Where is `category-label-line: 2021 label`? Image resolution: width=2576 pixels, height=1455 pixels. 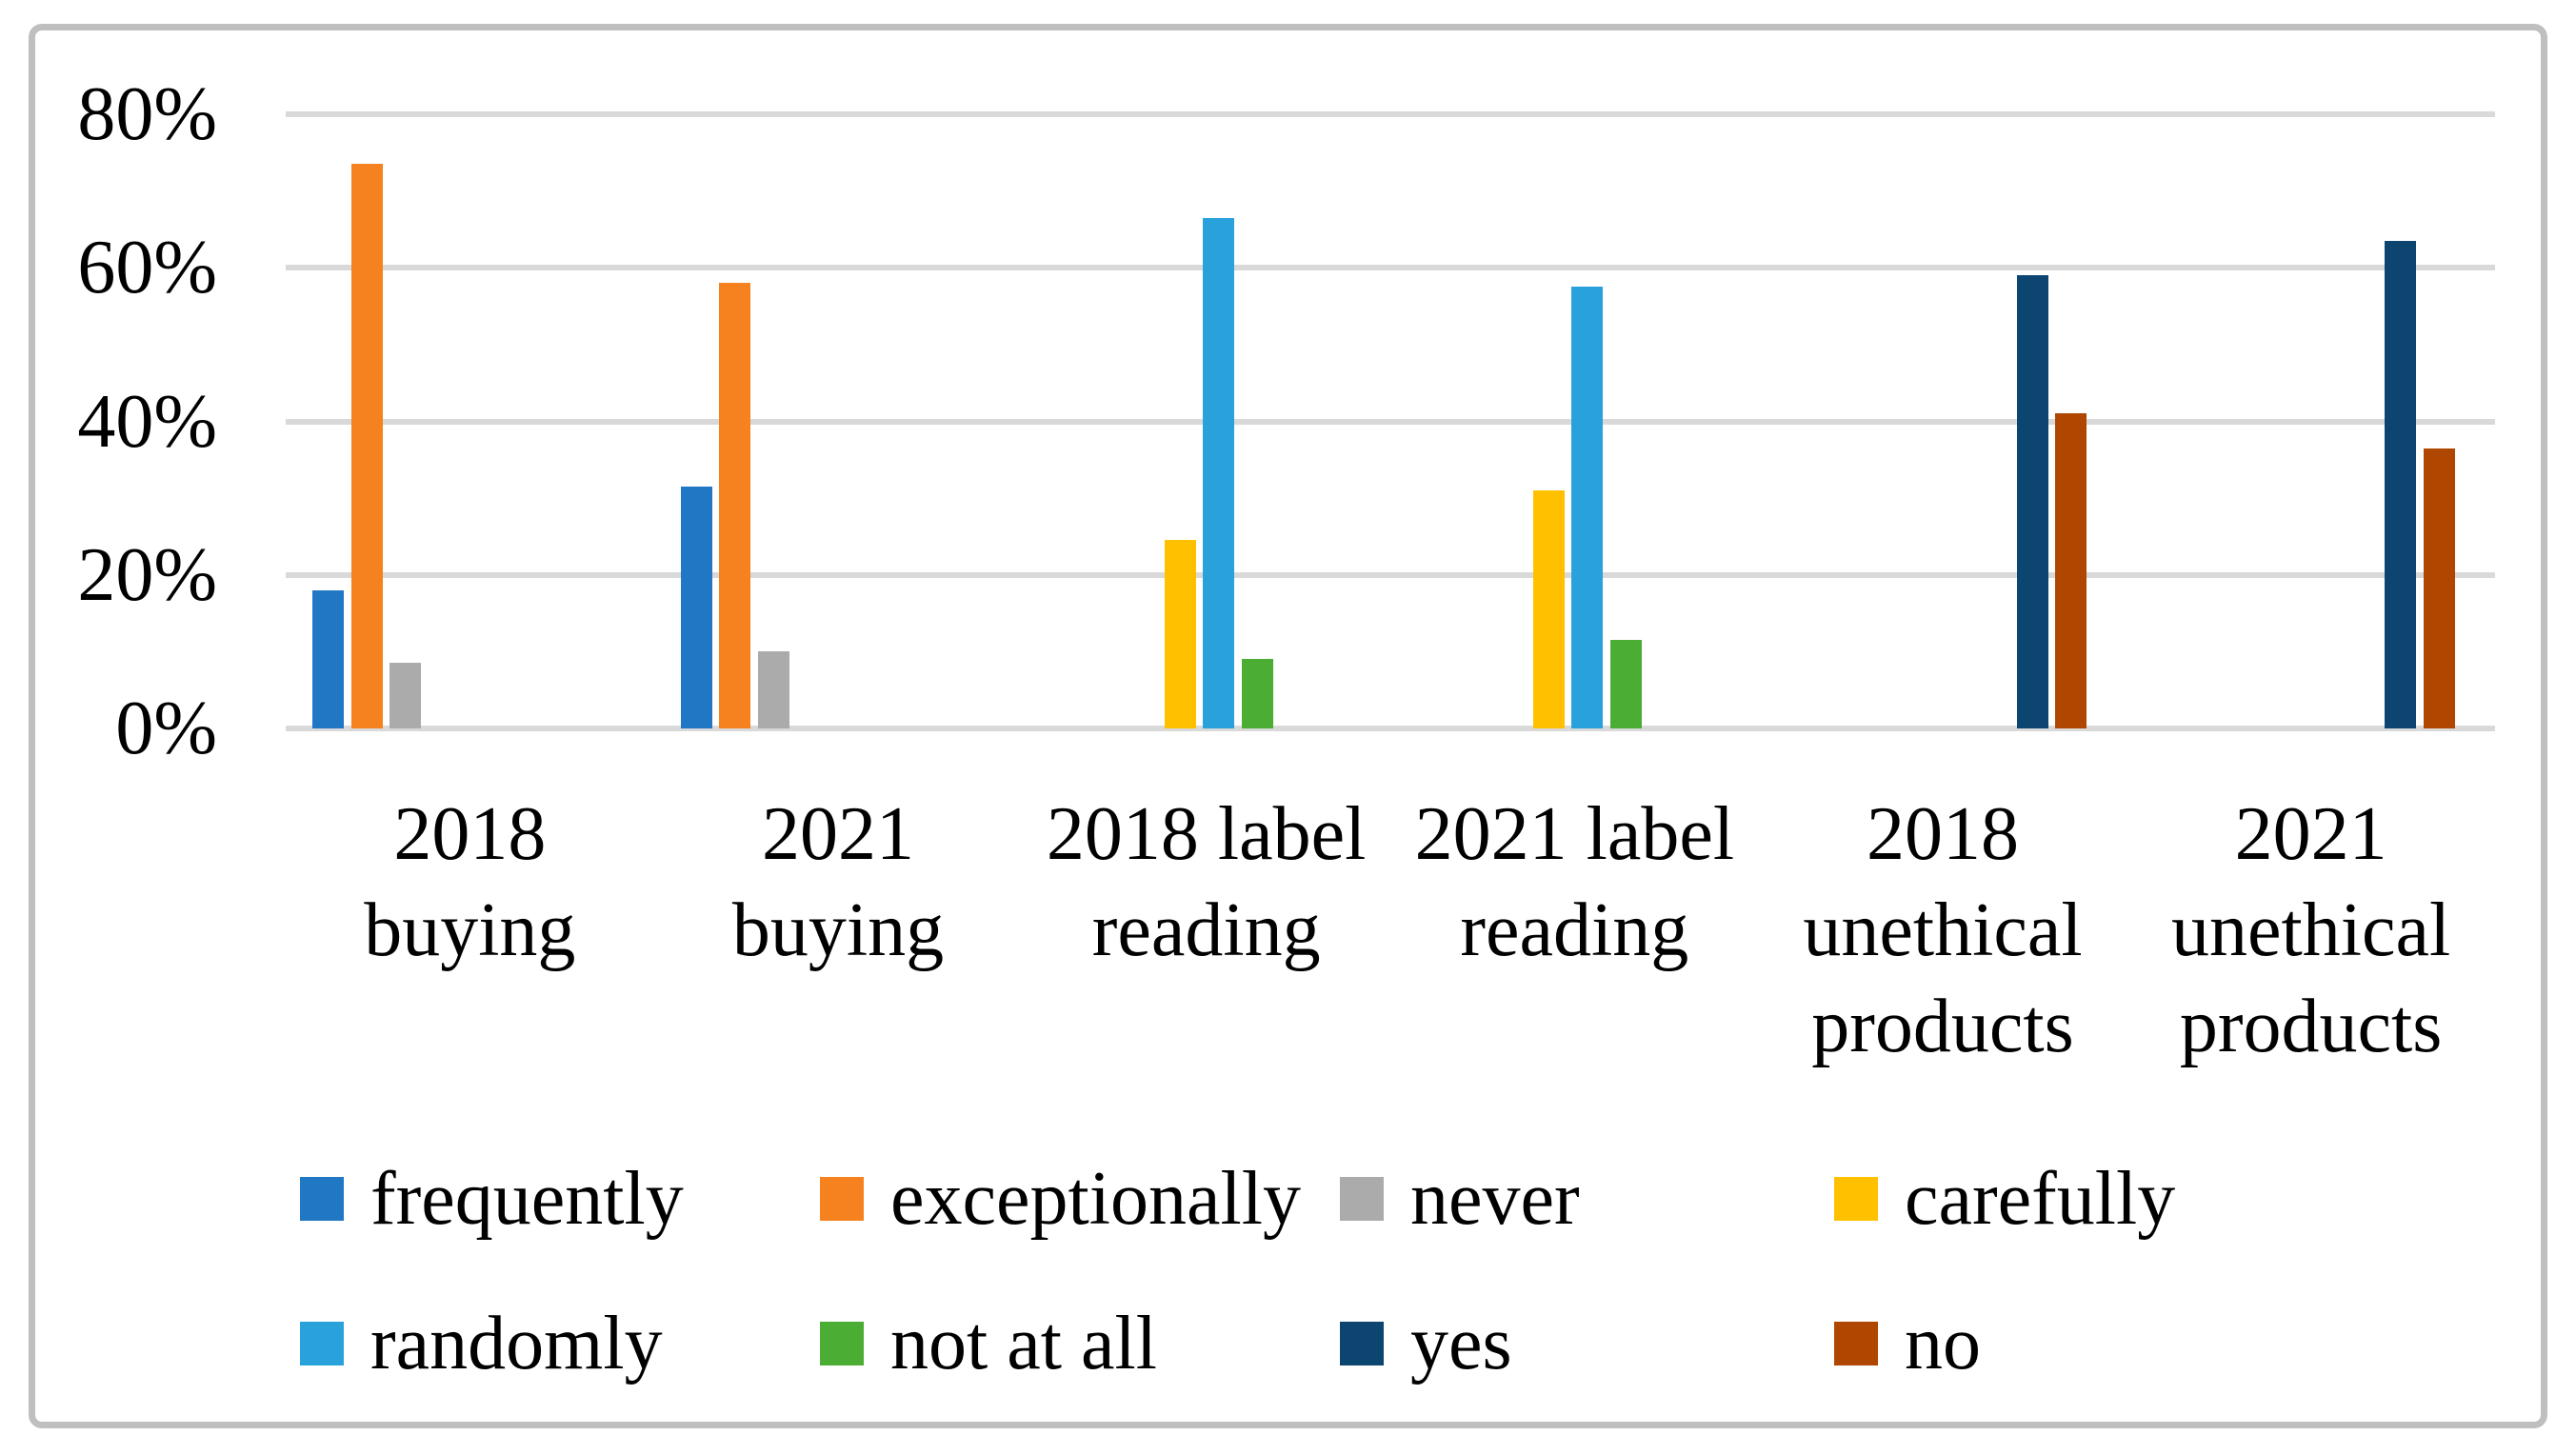 category-label-line: 2021 label is located at coordinates (1574, 834).